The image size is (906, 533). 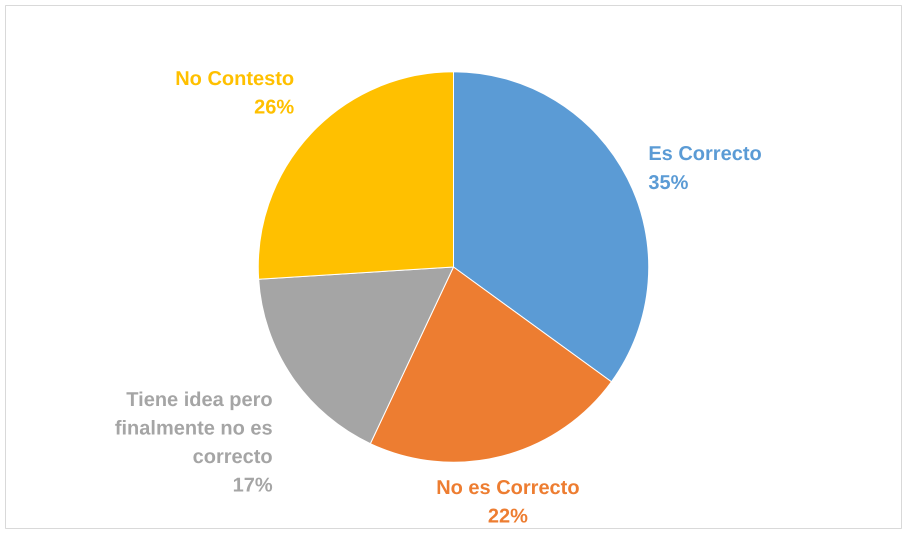 What do you see at coordinates (252, 485) in the screenshot?
I see `data-label: 17%` at bounding box center [252, 485].